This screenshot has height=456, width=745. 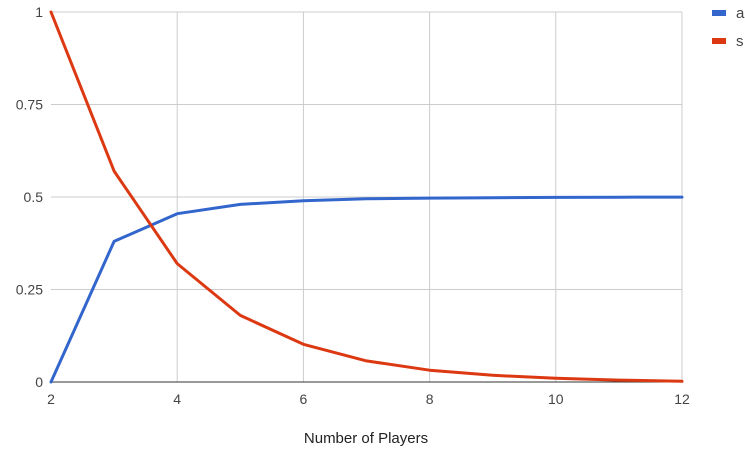 What do you see at coordinates (719, 13) in the screenshot?
I see `legend-swatch-a` at bounding box center [719, 13].